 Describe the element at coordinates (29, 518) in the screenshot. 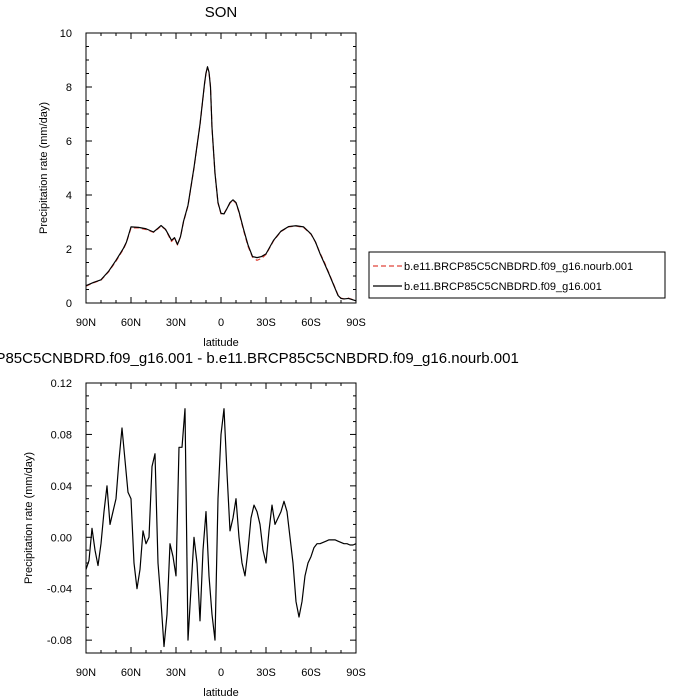

I see `bottom-y-axis-label: Precipitation rate (mm/day)` at that location.